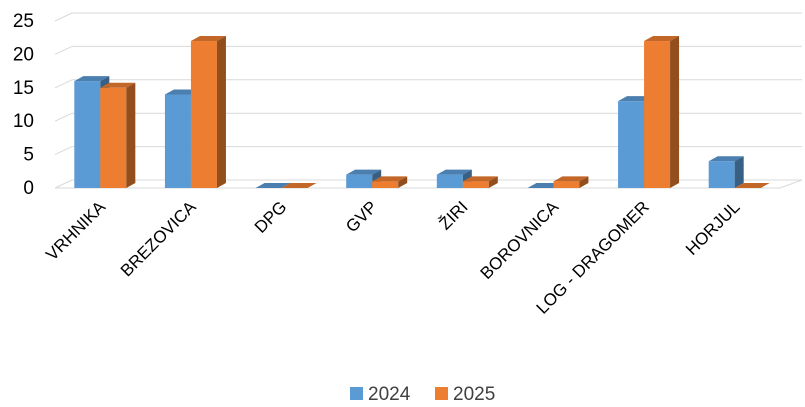  What do you see at coordinates (158, 238) in the screenshot?
I see `x-tick-label: BREZOVICA` at bounding box center [158, 238].